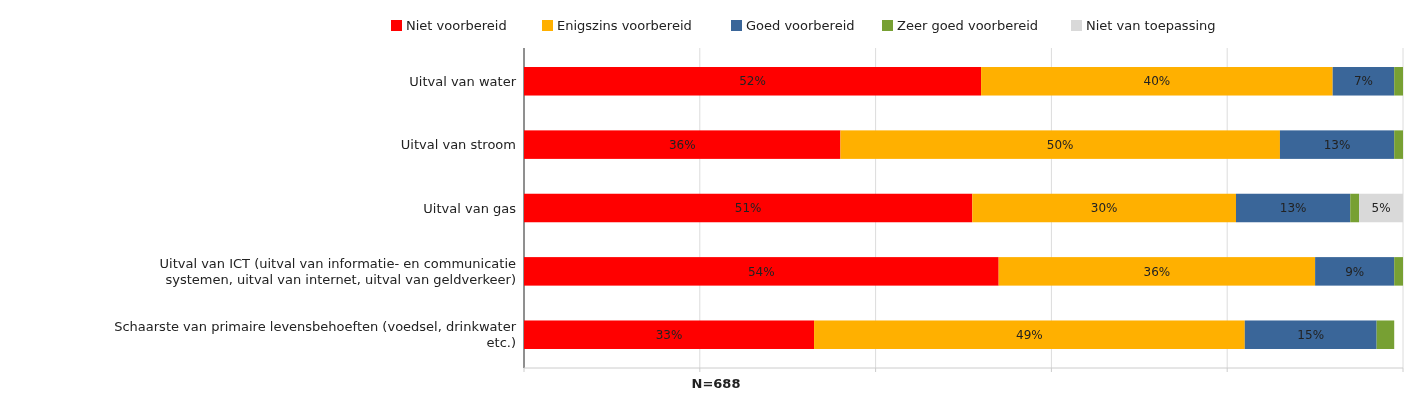 This screenshot has height=400, width=1419. Describe the element at coordinates (456, 25) in the screenshot. I see `legend-label: Niet voorbereid` at that location.